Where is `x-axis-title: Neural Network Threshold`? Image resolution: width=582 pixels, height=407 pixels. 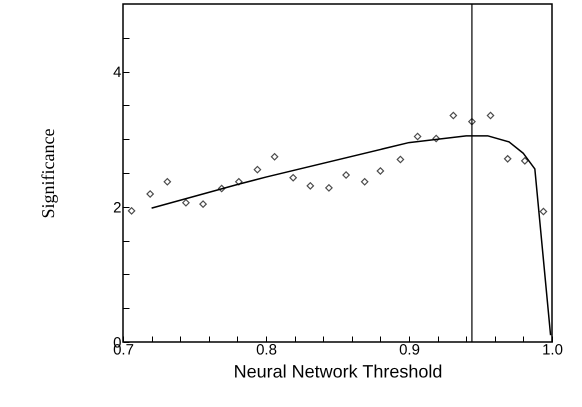
x-axis-title: Neural Network Threshold is located at coordinates (338, 372).